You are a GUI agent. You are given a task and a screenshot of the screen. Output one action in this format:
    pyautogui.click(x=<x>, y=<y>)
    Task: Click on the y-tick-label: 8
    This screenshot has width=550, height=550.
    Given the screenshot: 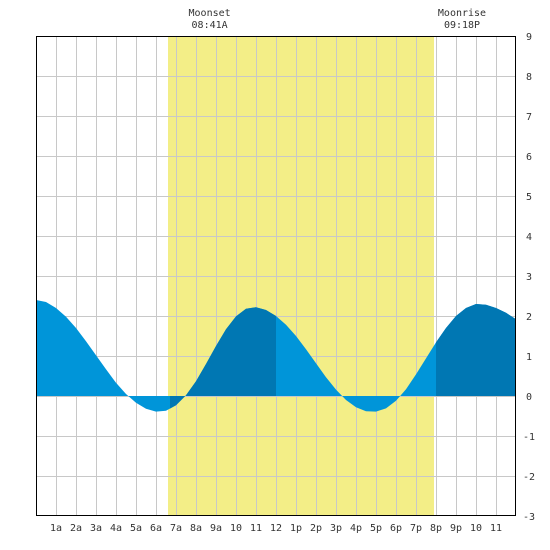 What is the action you would take?
    pyautogui.click(x=529, y=77)
    